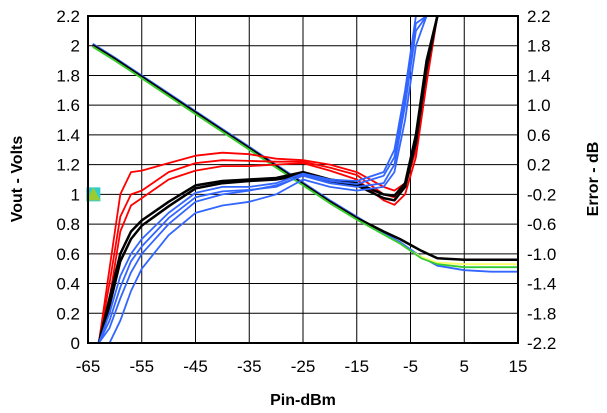 The image size is (607, 413). What do you see at coordinates (75, 46) in the screenshot?
I see `y-tick-label: 2` at bounding box center [75, 46].